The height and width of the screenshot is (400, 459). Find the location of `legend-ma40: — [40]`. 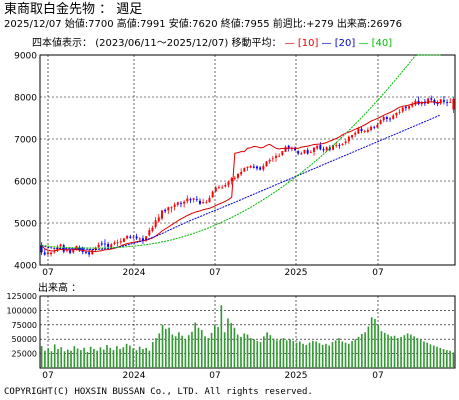

legend-ma40: — [40] is located at coordinates (375, 43).